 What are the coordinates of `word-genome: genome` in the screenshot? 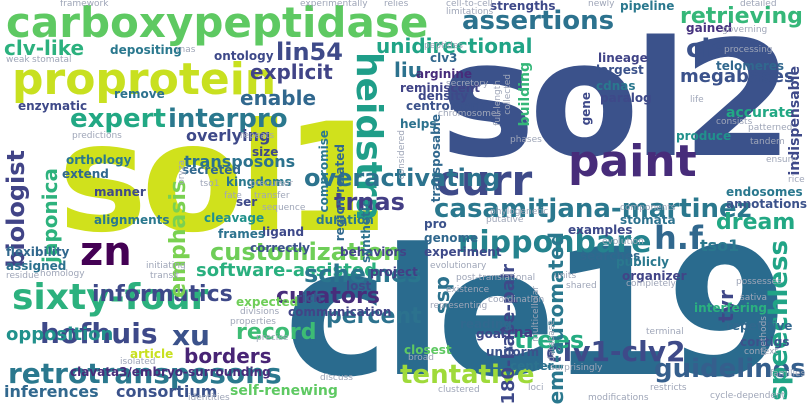 It's located at (451, 238).